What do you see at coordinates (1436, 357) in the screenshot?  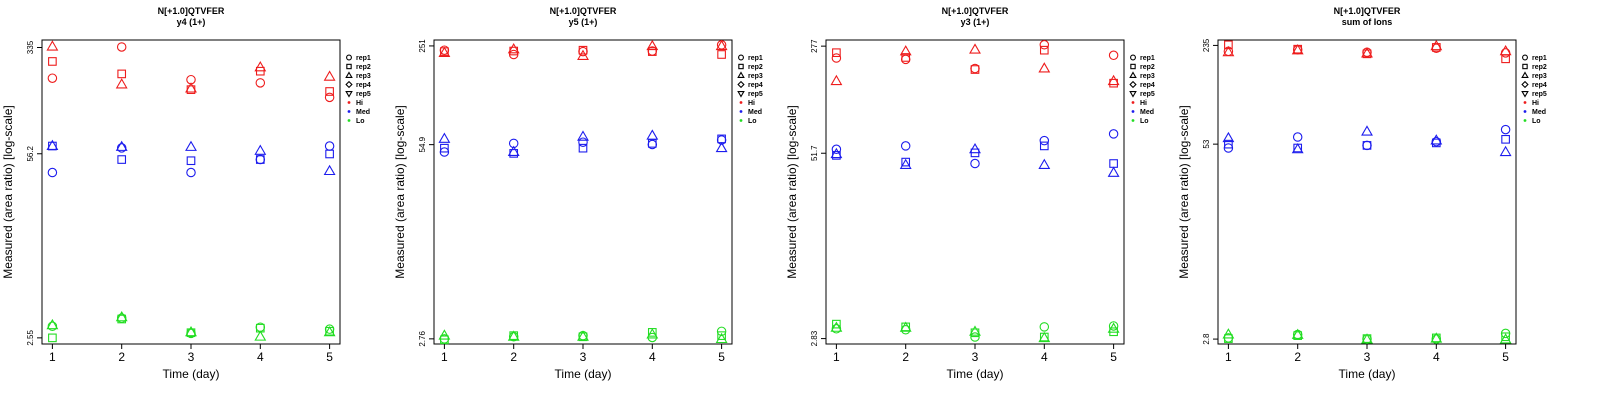 I see `x-tick-label: 4` at bounding box center [1436, 357].